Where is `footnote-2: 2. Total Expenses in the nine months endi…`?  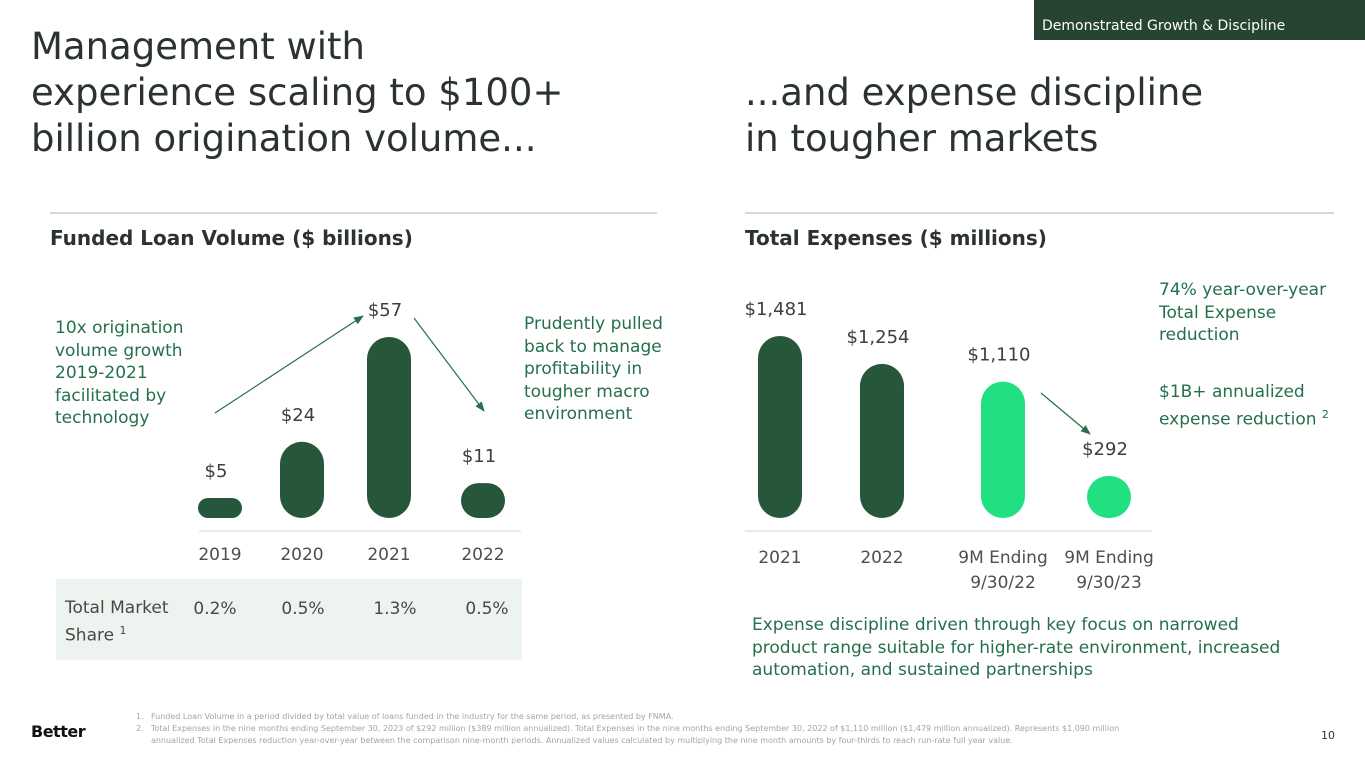 footnote-2: 2. Total Expenses in the nine months endi… is located at coordinates (641, 735).